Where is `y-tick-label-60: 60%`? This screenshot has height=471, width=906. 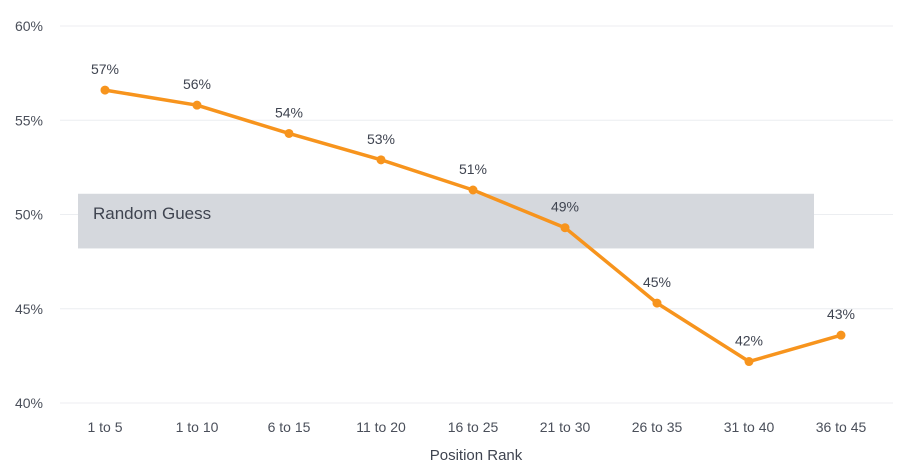
y-tick-label-60: 60% is located at coordinates (29, 26).